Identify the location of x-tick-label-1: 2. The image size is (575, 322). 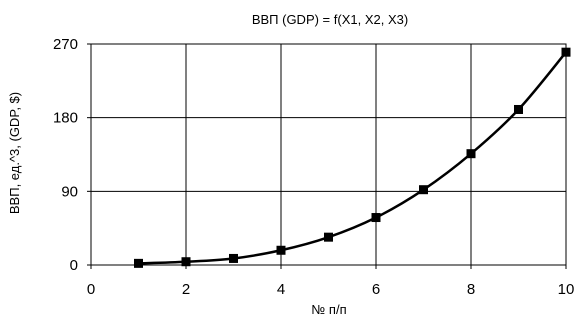
(186, 289).